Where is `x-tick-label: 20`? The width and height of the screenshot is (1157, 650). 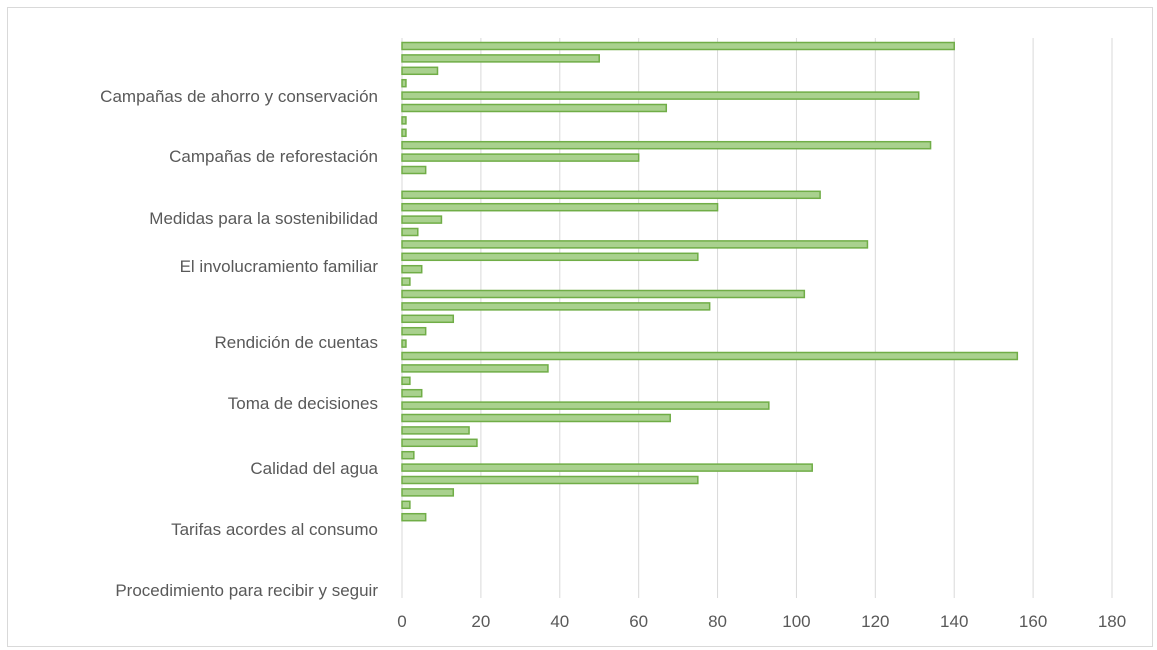 x-tick-label: 20 is located at coordinates (480, 621).